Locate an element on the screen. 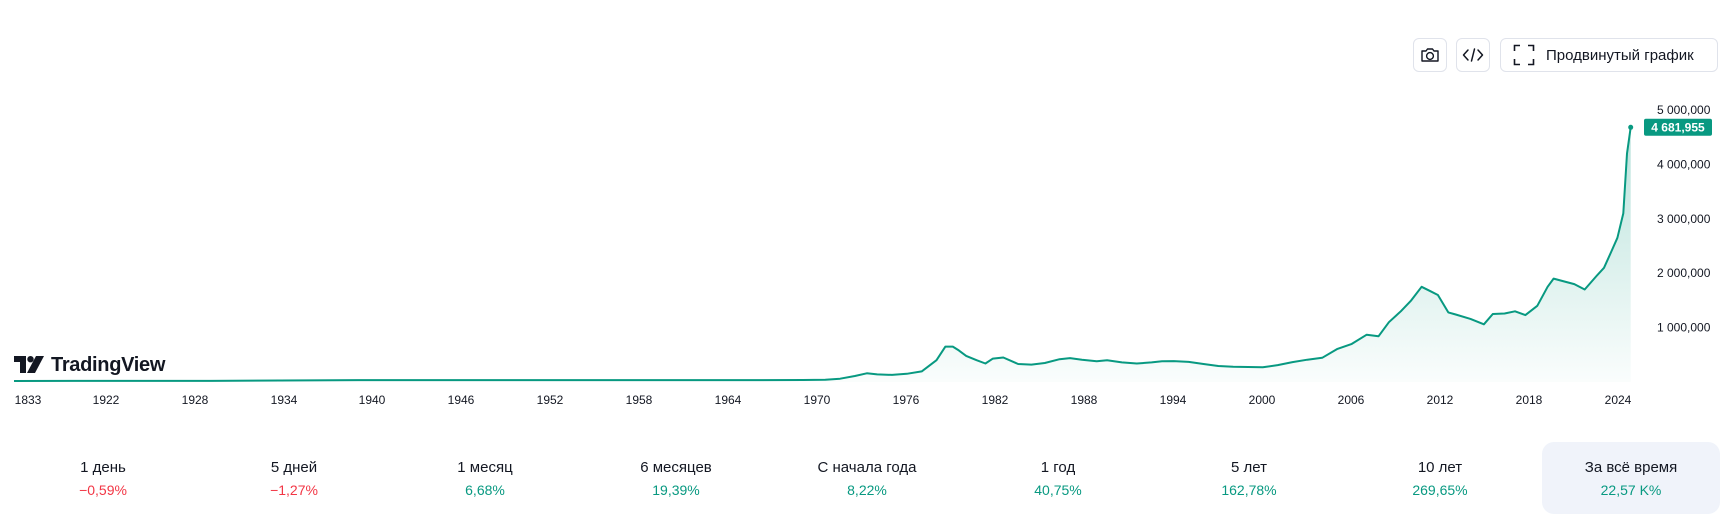 The width and height of the screenshot is (1732, 525). x-tick-label: 1976 is located at coordinates (906, 400).